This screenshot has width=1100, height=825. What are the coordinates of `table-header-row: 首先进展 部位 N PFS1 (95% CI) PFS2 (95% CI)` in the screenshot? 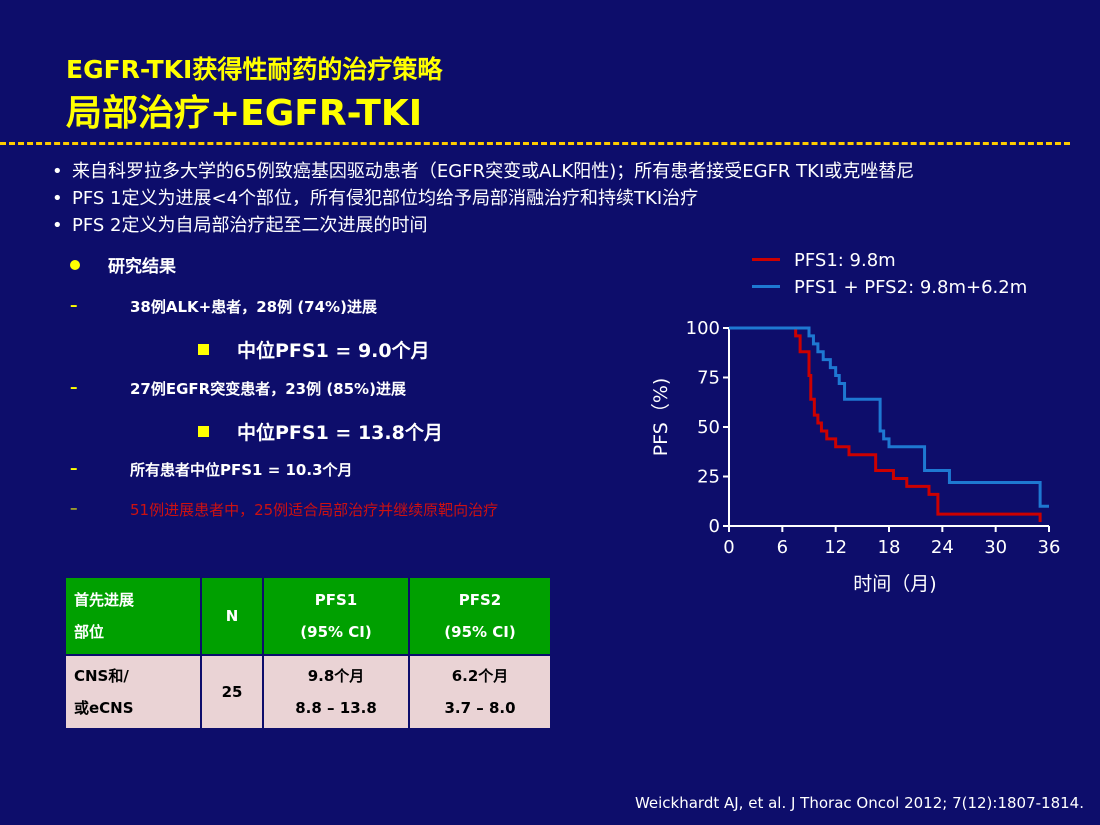 It's located at (308, 616).